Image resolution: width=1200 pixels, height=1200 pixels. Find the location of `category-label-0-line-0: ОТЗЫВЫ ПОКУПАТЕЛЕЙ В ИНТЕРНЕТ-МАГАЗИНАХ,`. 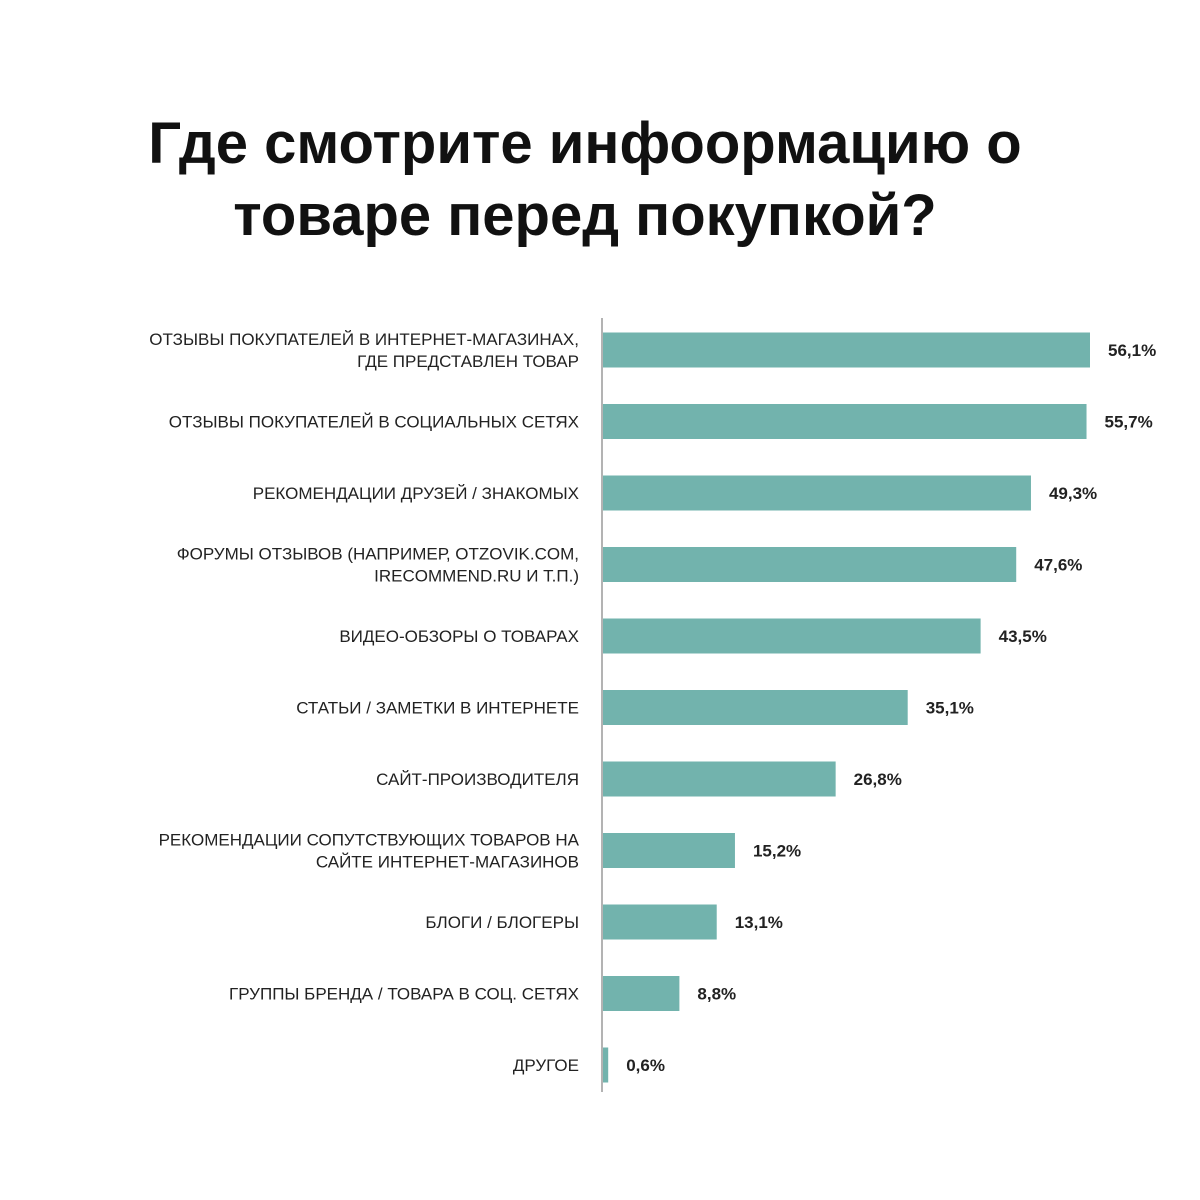

category-label-0-line-0: ОТЗЫВЫ ПОКУПАТЕЛЕЙ В ИНТЕРНЕТ-МАГАЗИНАХ, is located at coordinates (364, 339).